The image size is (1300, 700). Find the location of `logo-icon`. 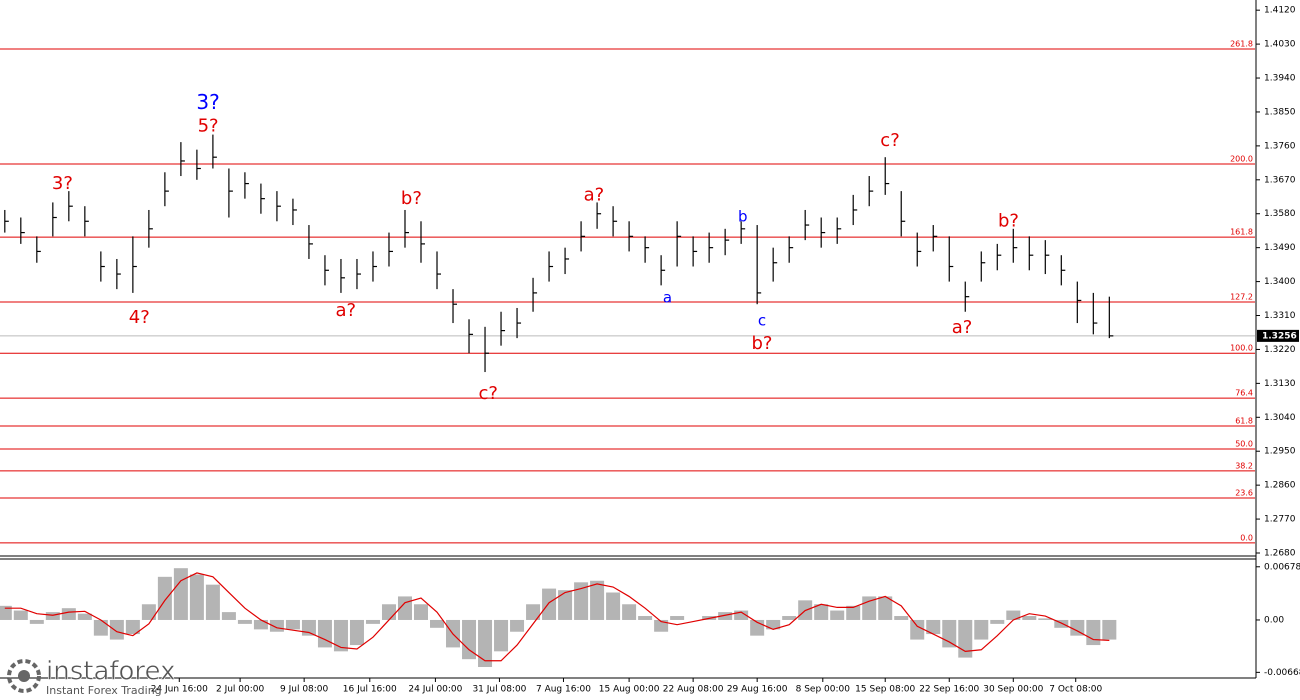

logo-icon is located at coordinates (24, 676).